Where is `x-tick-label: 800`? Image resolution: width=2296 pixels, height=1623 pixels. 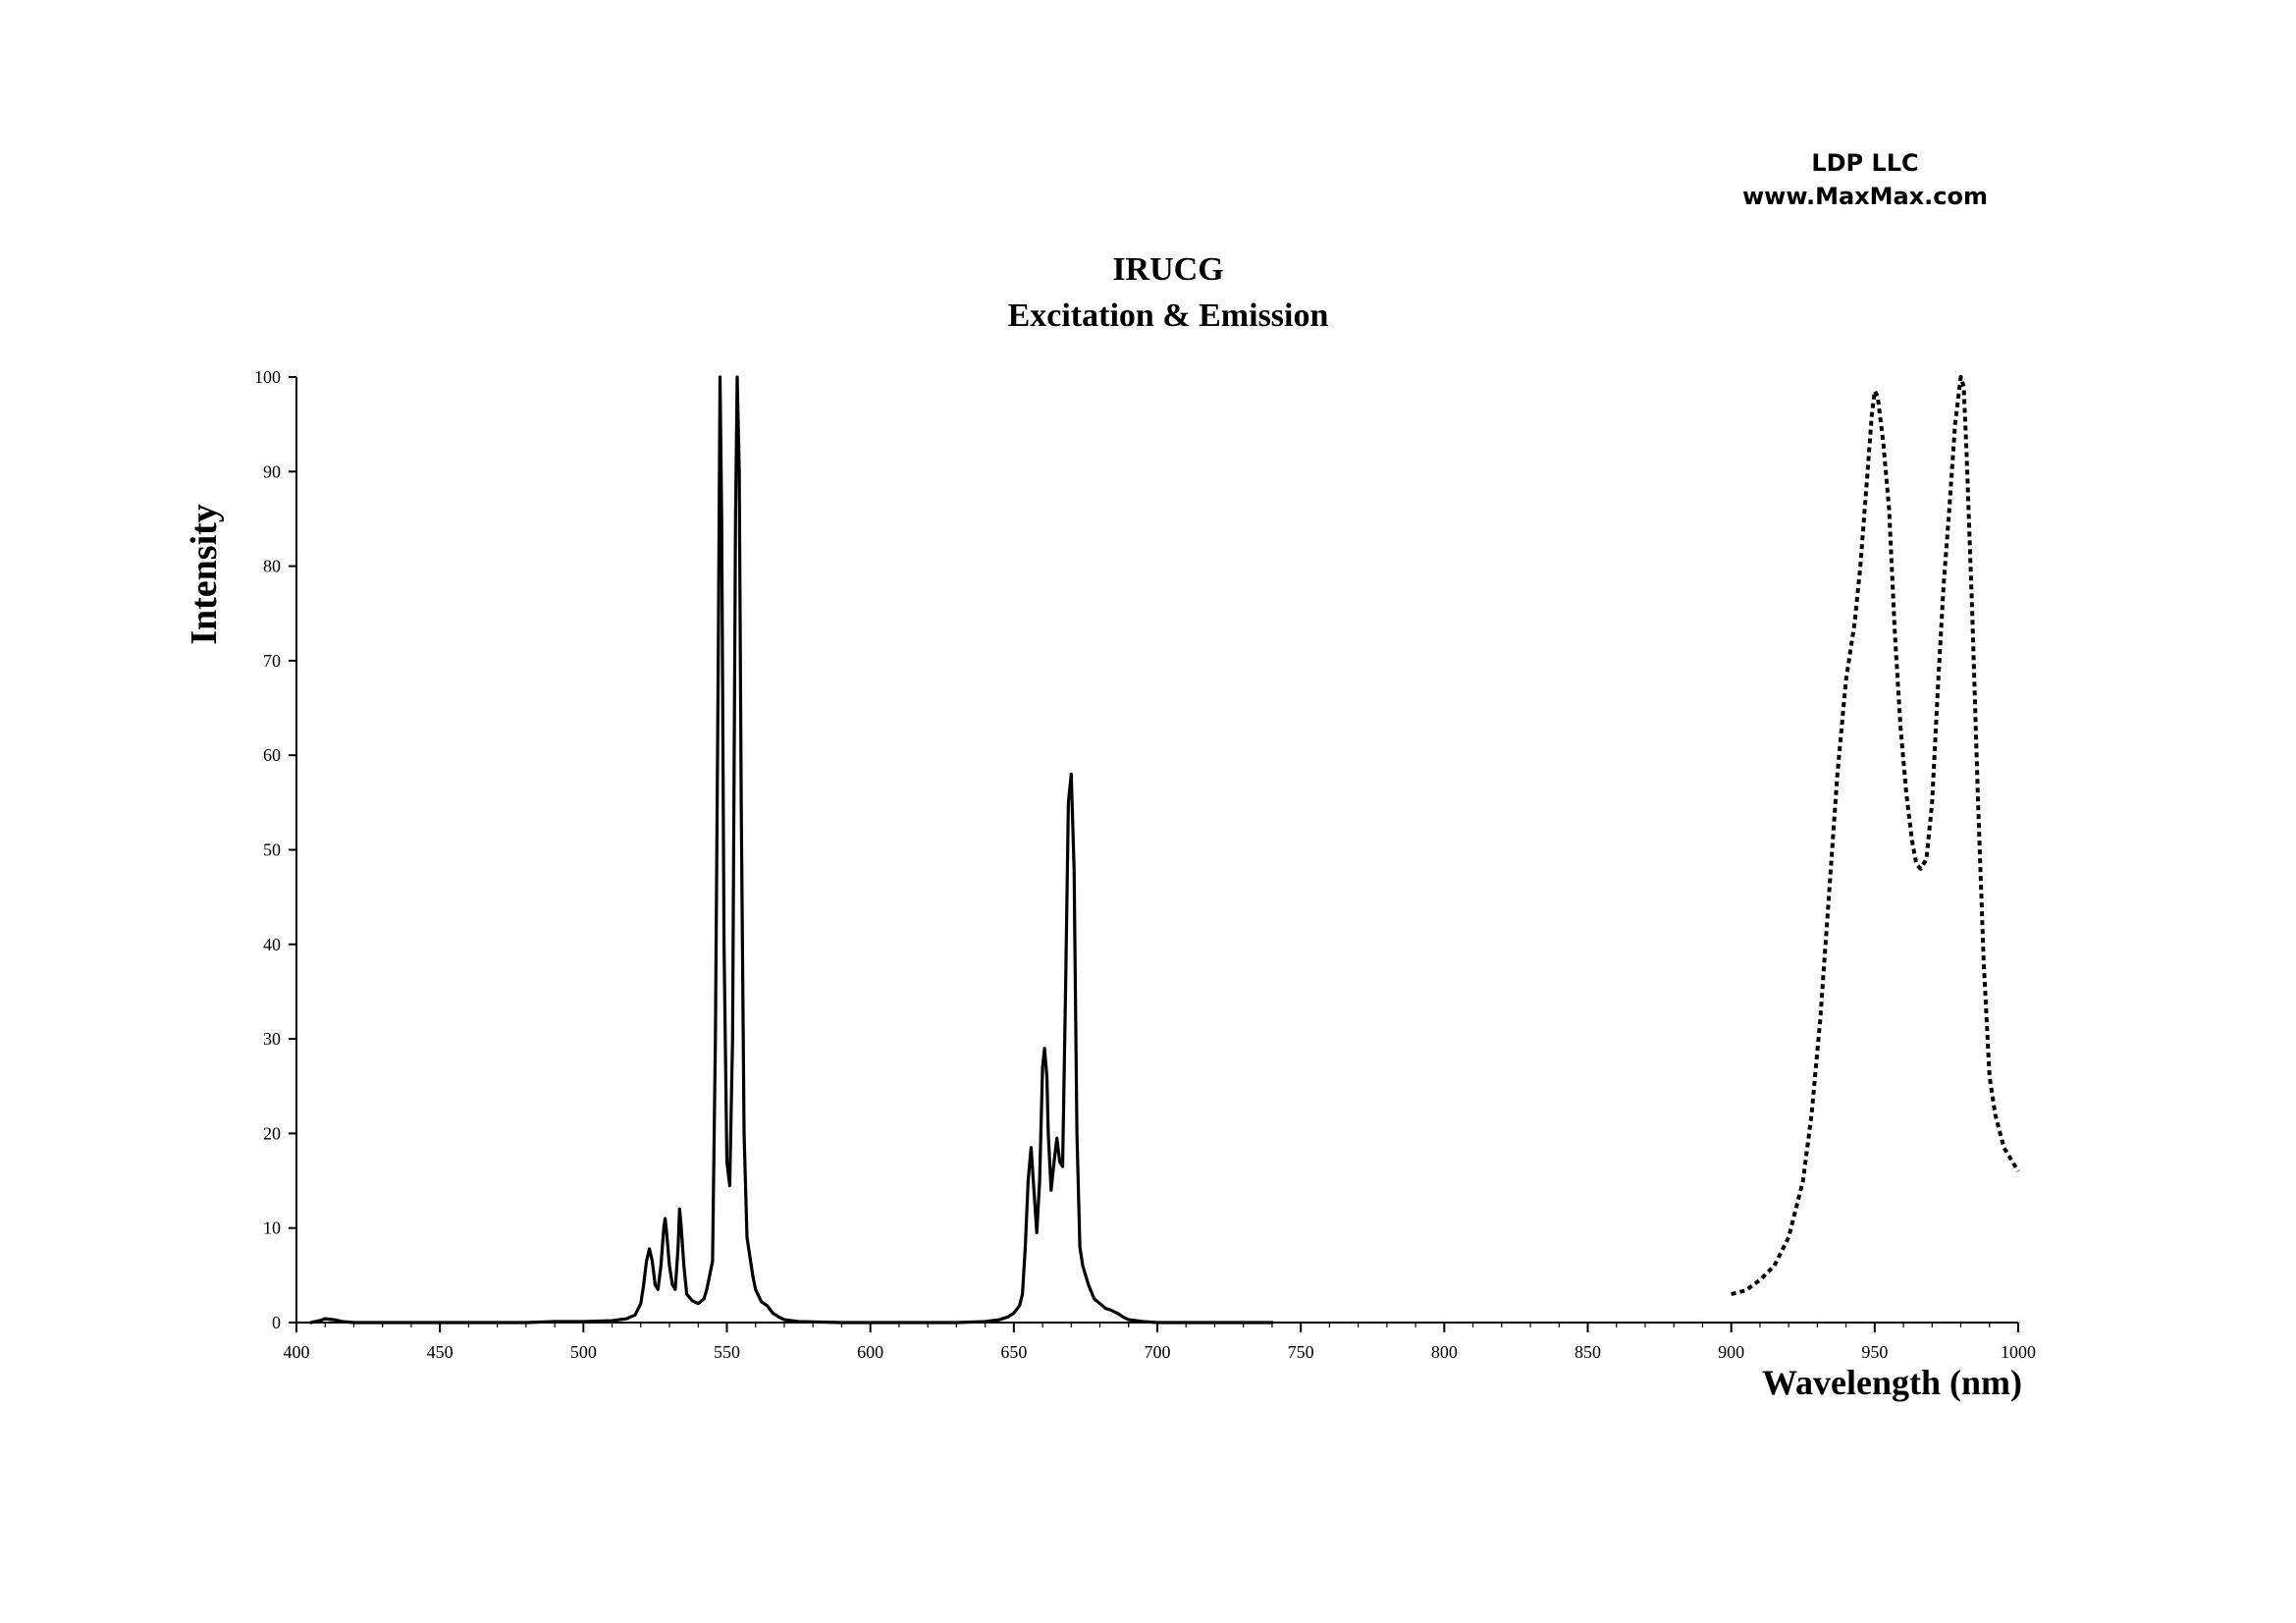
x-tick-label: 800 is located at coordinates (1444, 1352).